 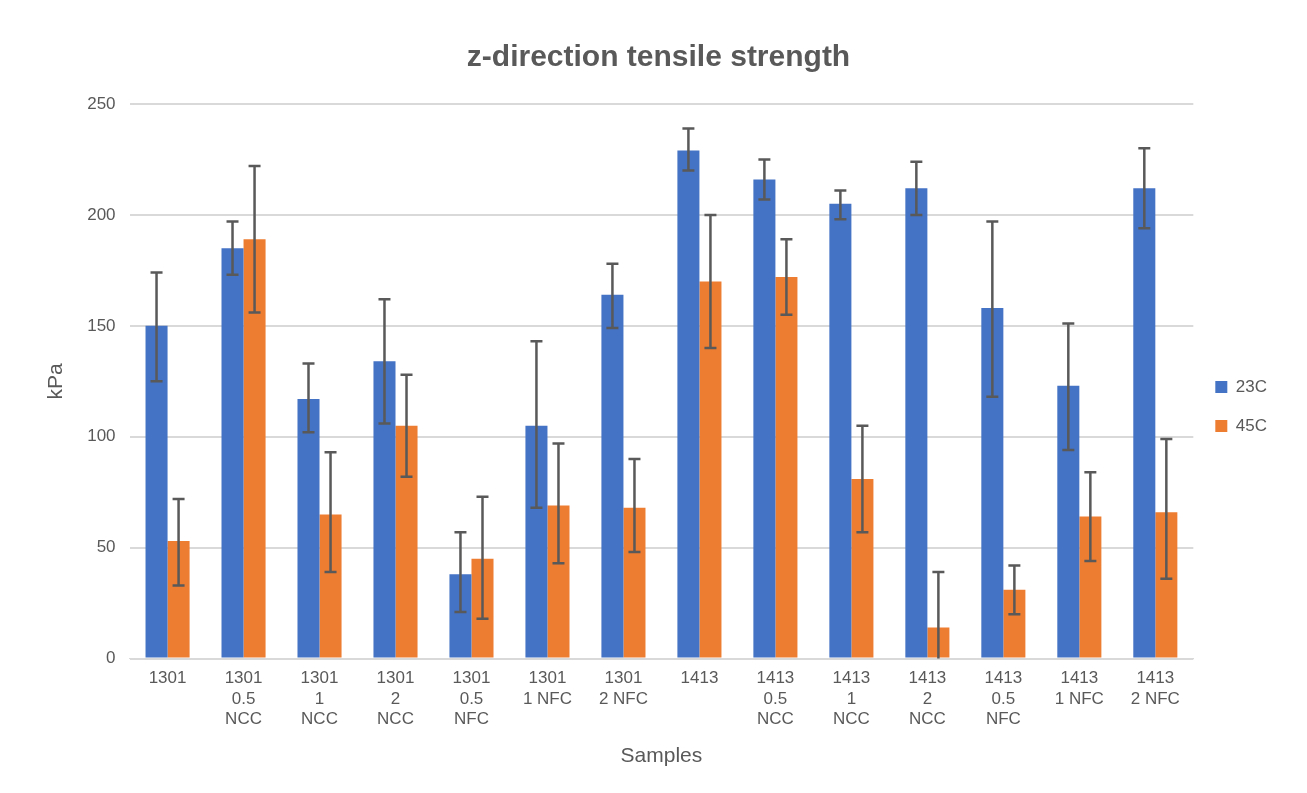 I want to click on chart-title: z-direction tensile strength, so click(x=658, y=56).